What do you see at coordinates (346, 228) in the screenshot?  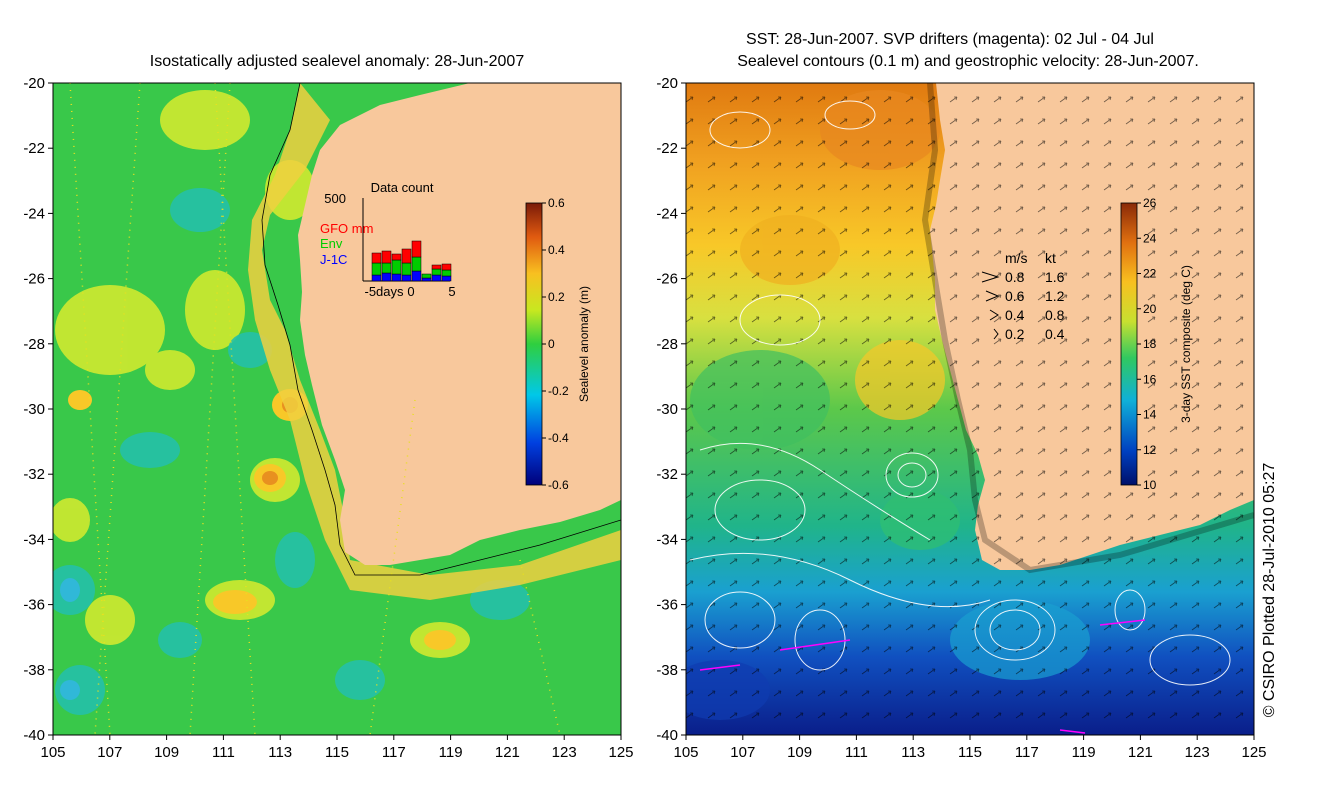 I see `inset-legend-gfo: GFO mm` at bounding box center [346, 228].